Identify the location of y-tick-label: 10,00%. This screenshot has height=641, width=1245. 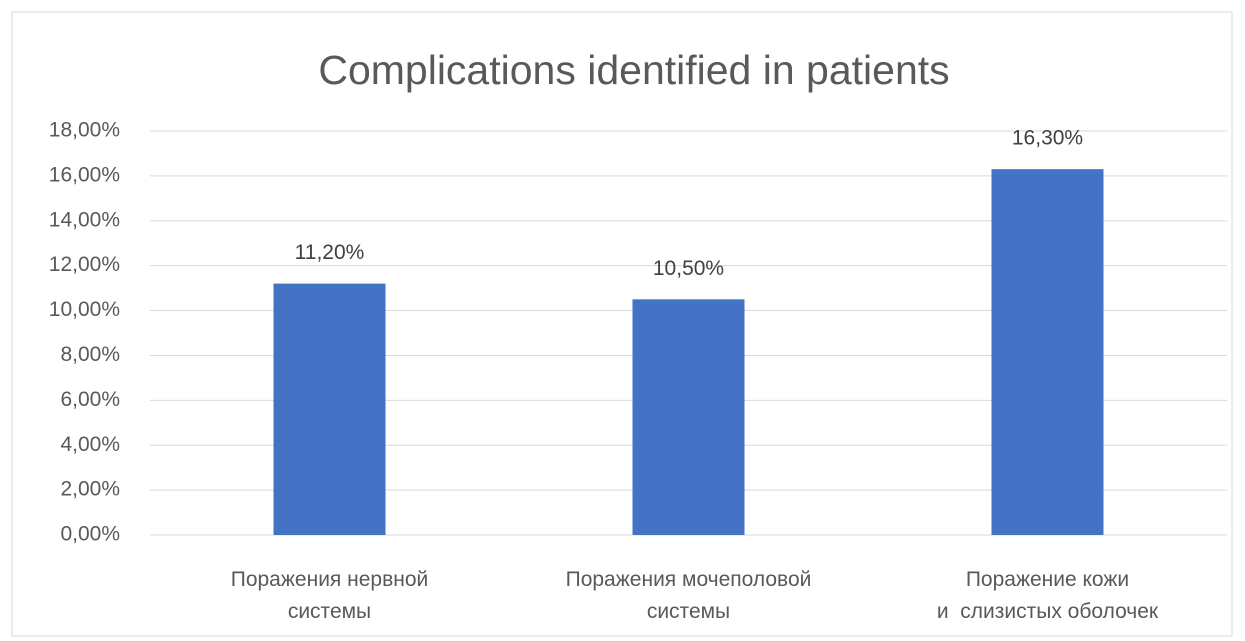
(84, 309).